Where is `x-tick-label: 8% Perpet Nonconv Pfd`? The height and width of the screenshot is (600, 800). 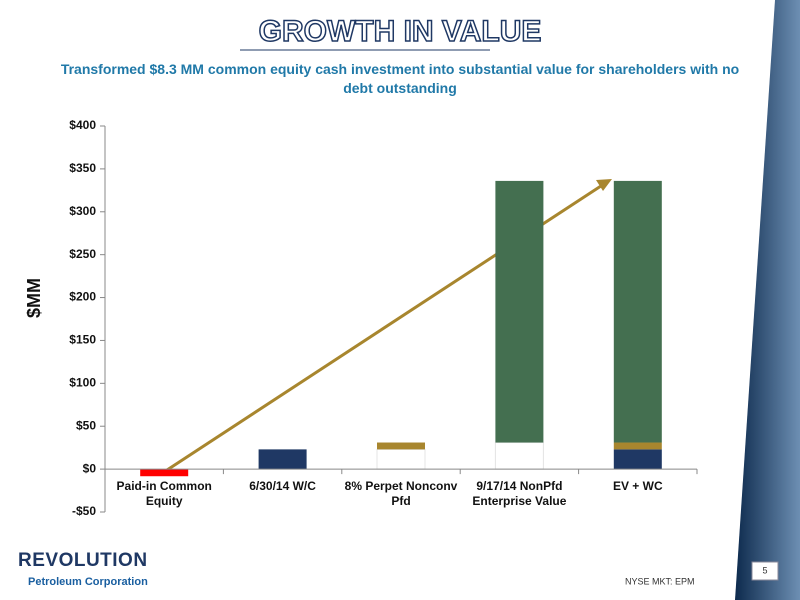
x-tick-label: 8% Perpet Nonconv Pfd is located at coordinates (401, 494).